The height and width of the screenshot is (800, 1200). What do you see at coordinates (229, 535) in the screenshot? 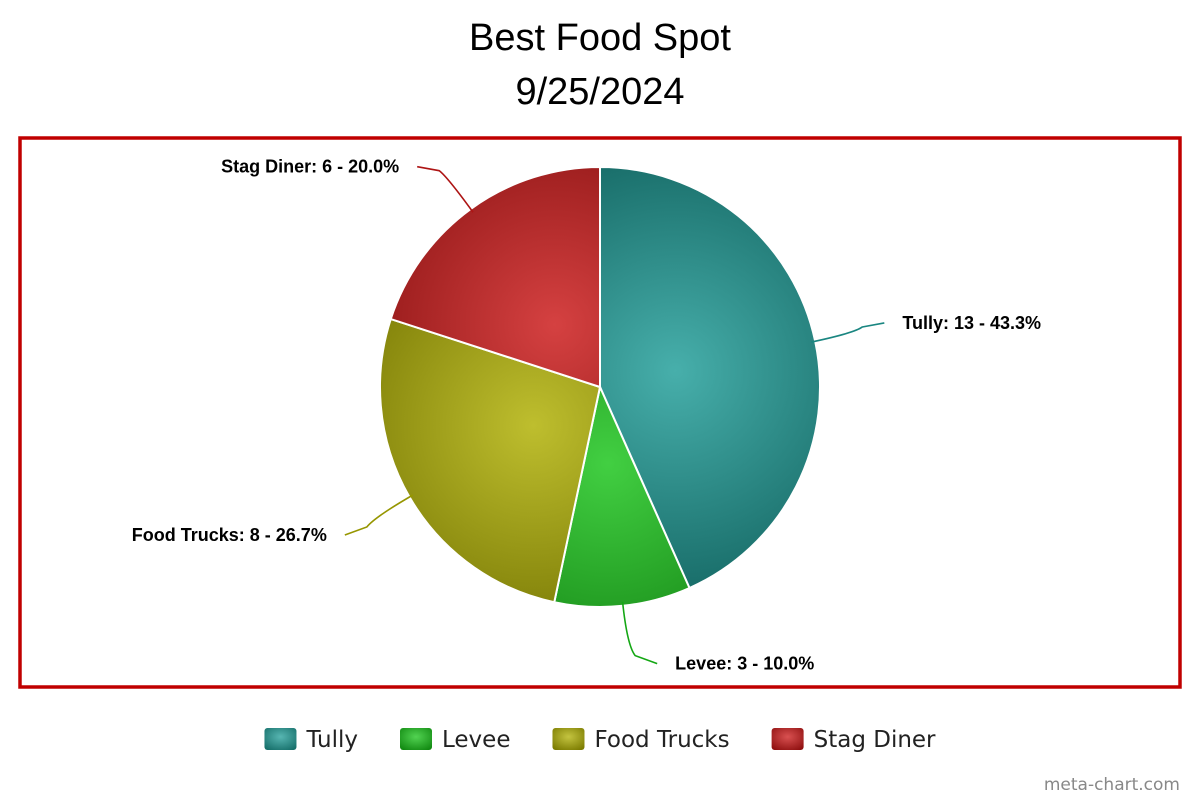
I see `slice-label: Food Trucks: 8 - 26.7%` at bounding box center [229, 535].